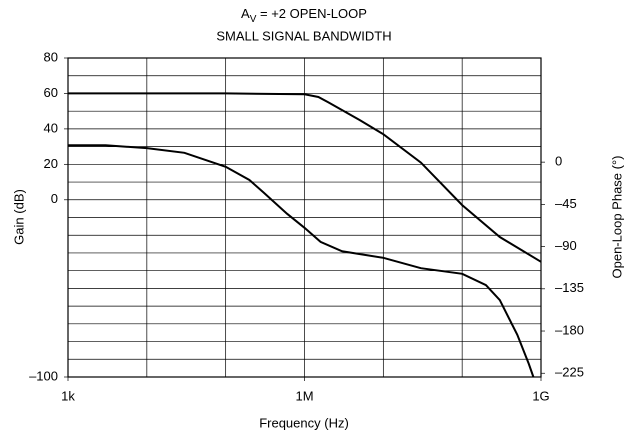 This screenshot has height=439, width=638. I want to click on x-tick-label: 1G, so click(540, 395).